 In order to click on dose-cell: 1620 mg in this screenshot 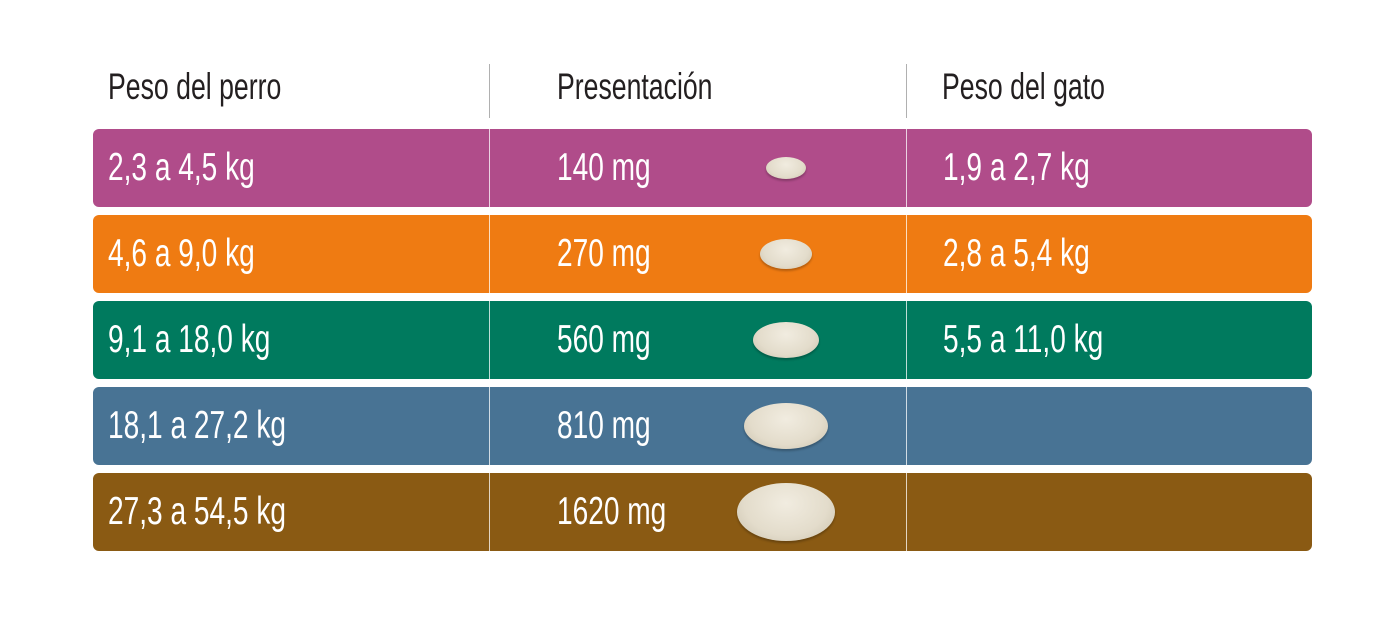, I will do `click(633, 512)`.